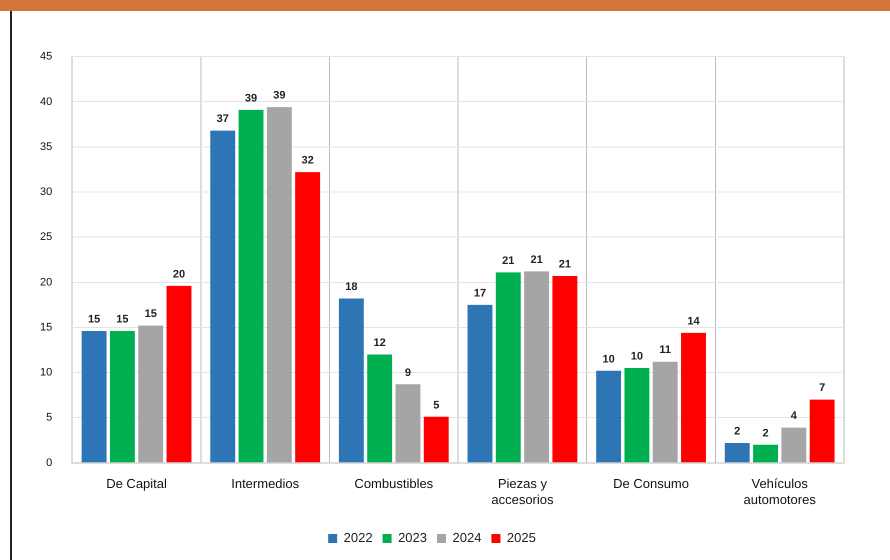 This screenshot has height=560, width=890. Describe the element at coordinates (394, 484) in the screenshot. I see `x-tick-label: Combustibles` at that location.